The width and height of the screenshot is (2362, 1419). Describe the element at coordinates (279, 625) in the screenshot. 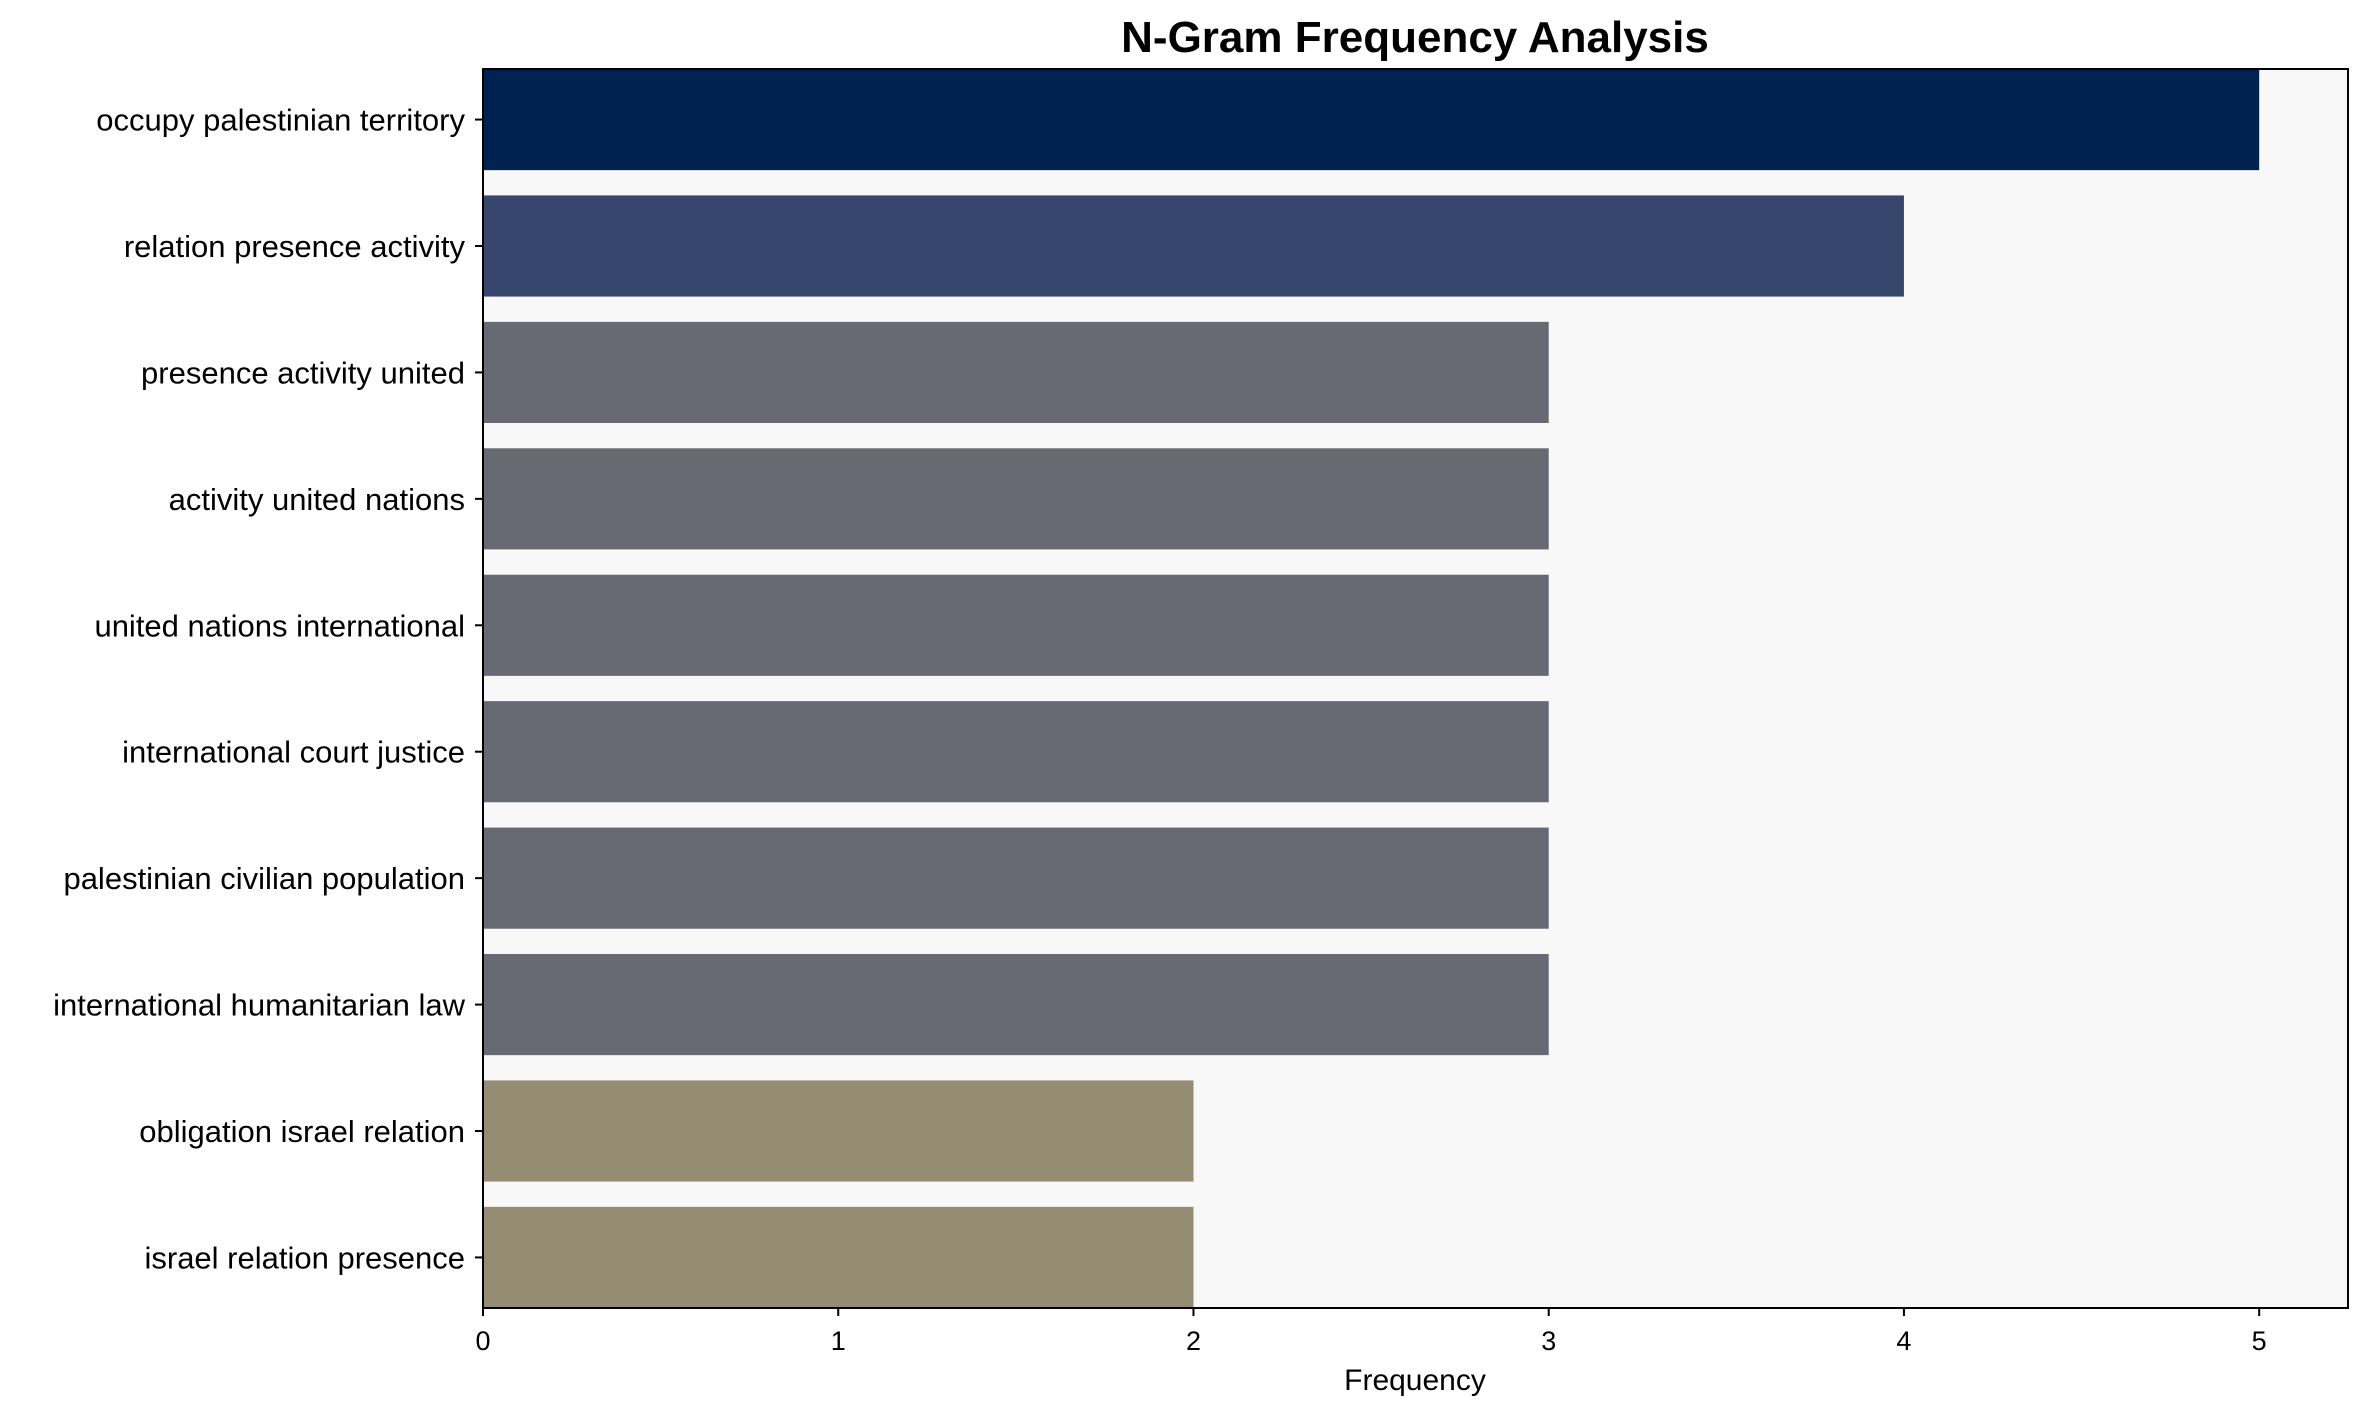

I see `y-tick-label: united nations international` at that location.